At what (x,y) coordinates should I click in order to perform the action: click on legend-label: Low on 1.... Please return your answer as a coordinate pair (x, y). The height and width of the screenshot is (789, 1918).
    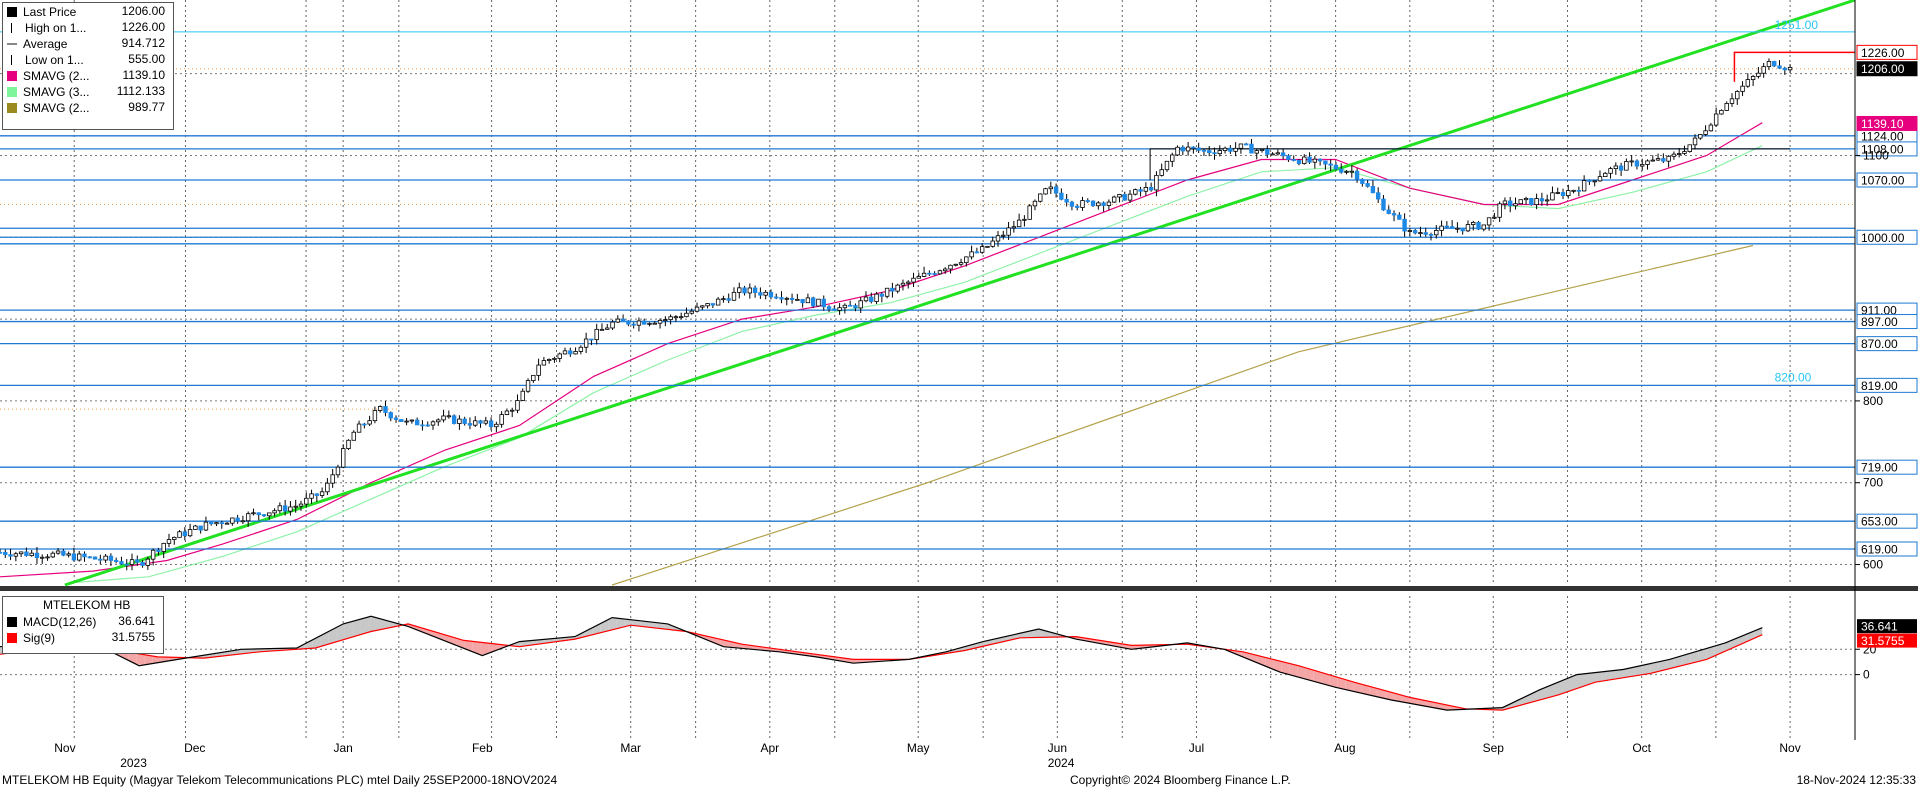
    Looking at the image, I should click on (54, 59).